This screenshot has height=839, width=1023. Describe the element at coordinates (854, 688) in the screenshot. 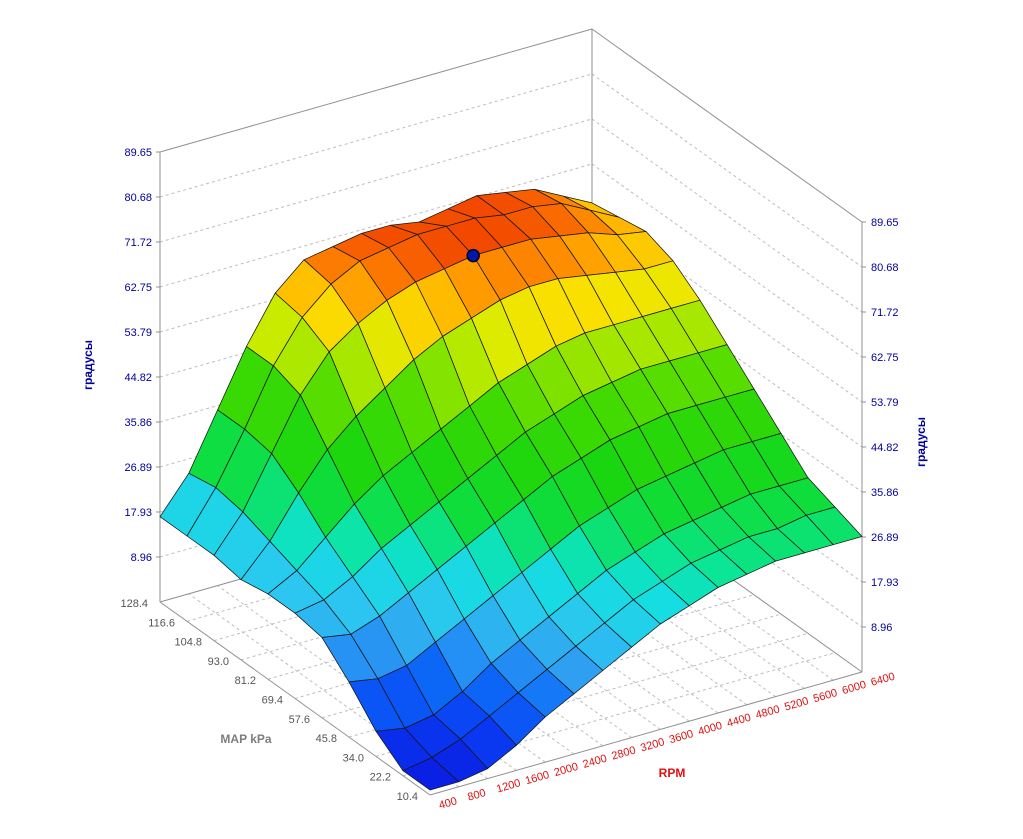

I see `rpm-tick: 6000` at that location.